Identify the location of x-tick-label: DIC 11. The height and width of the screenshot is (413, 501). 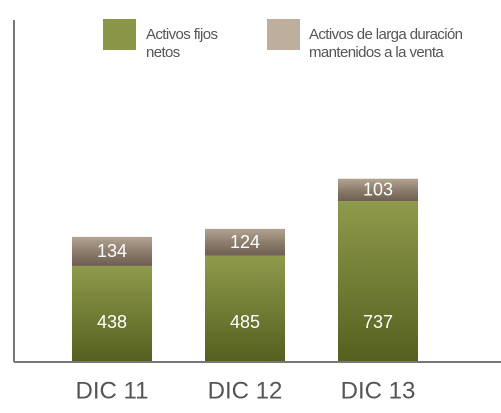
(112, 390).